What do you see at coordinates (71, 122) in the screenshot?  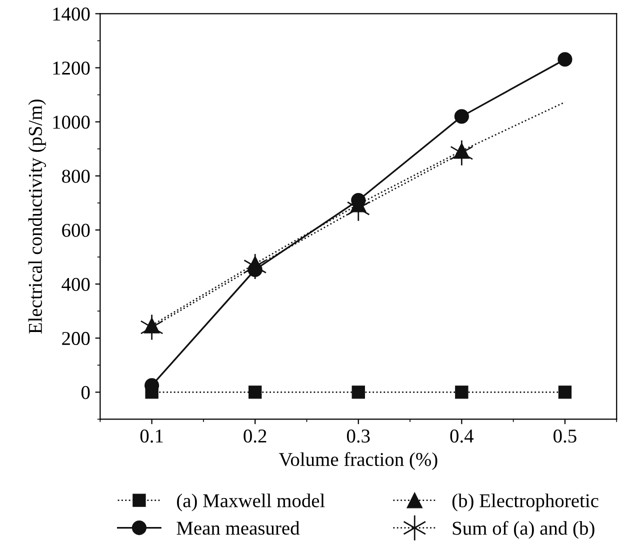 I see `y-tick-label: 1000` at bounding box center [71, 122].